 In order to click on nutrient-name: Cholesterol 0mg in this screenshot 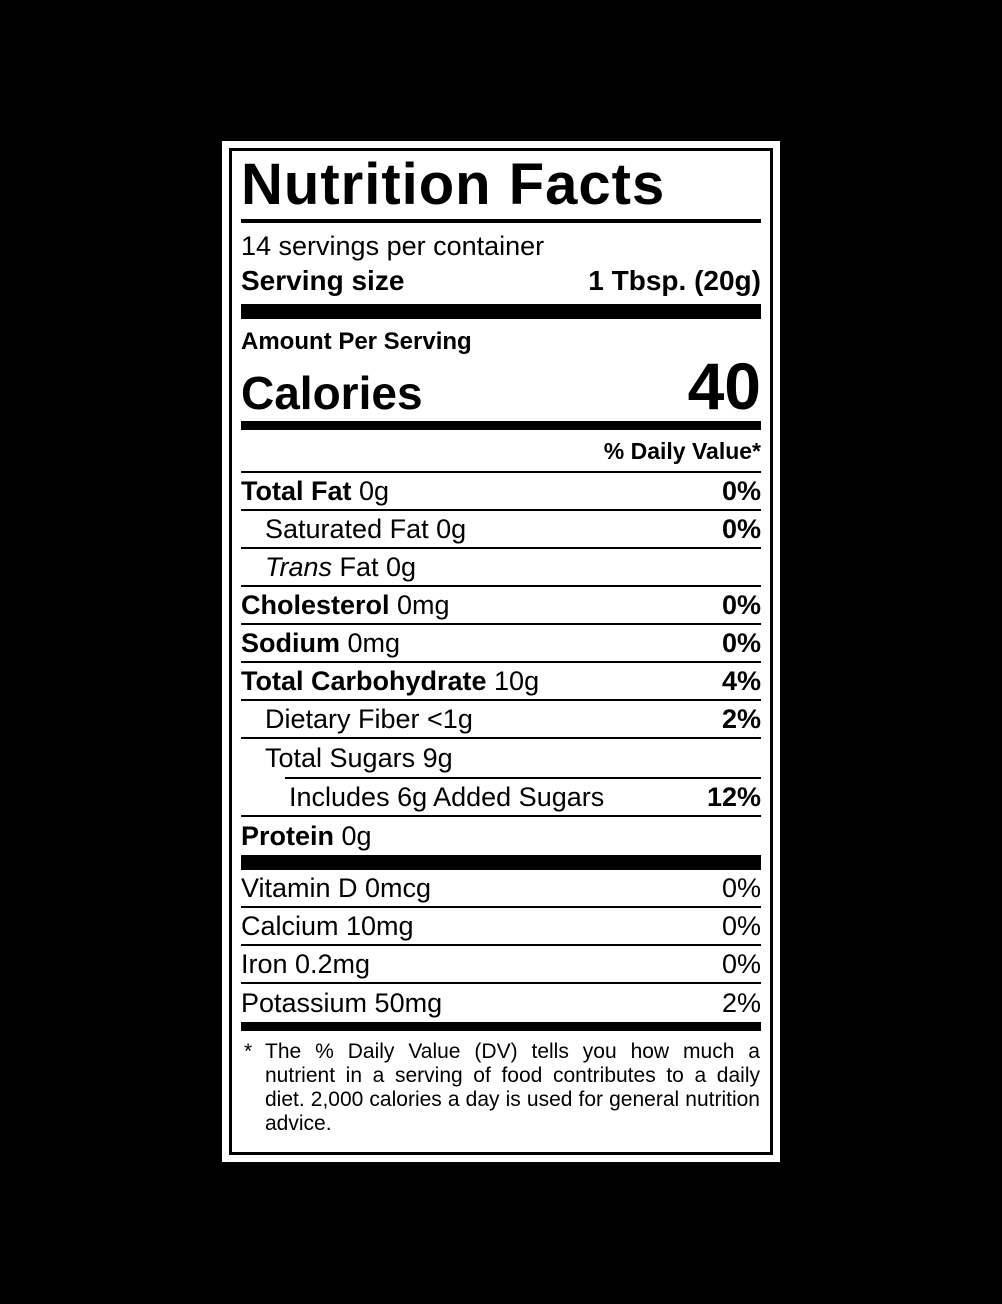, I will do `click(345, 604)`.